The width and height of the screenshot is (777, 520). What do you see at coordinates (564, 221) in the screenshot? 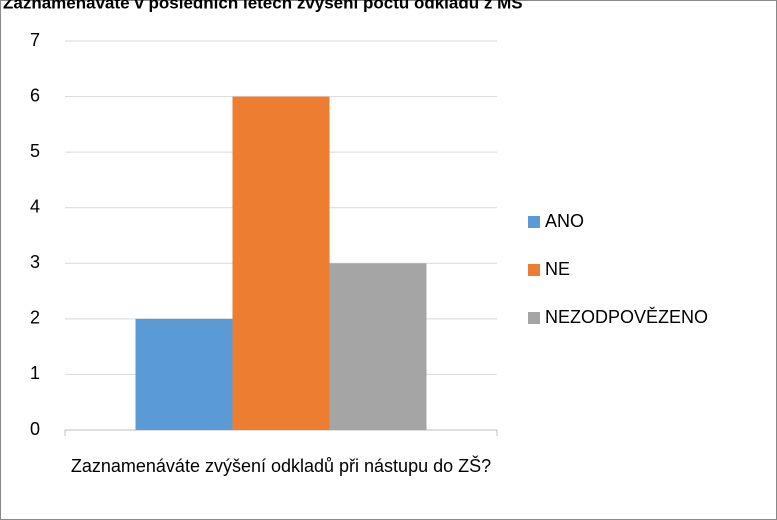
I see `legend-label: ANO` at bounding box center [564, 221].